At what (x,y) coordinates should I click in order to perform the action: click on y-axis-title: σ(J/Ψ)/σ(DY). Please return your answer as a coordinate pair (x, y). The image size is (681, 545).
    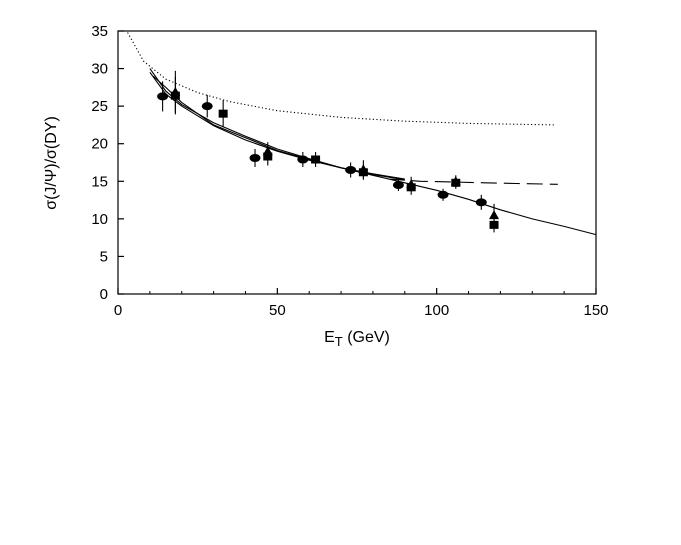
    Looking at the image, I should click on (51, 163).